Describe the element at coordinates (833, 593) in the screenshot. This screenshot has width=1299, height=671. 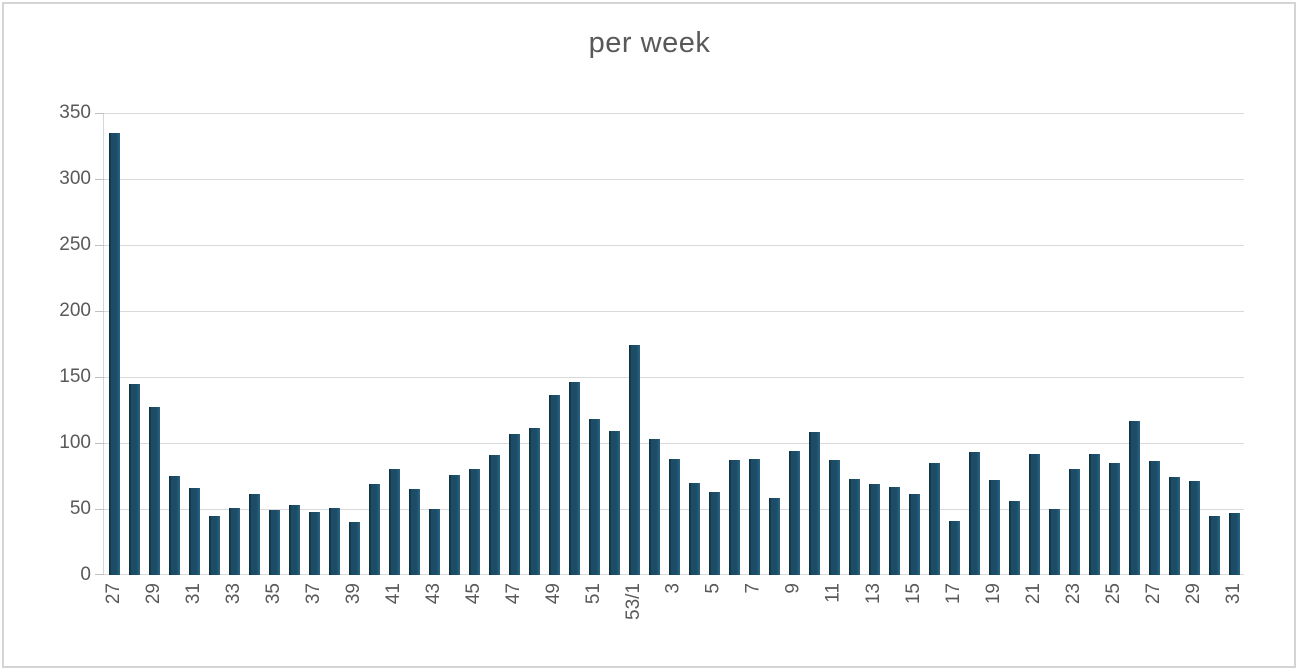
I see `x-tick-label: 11` at that location.